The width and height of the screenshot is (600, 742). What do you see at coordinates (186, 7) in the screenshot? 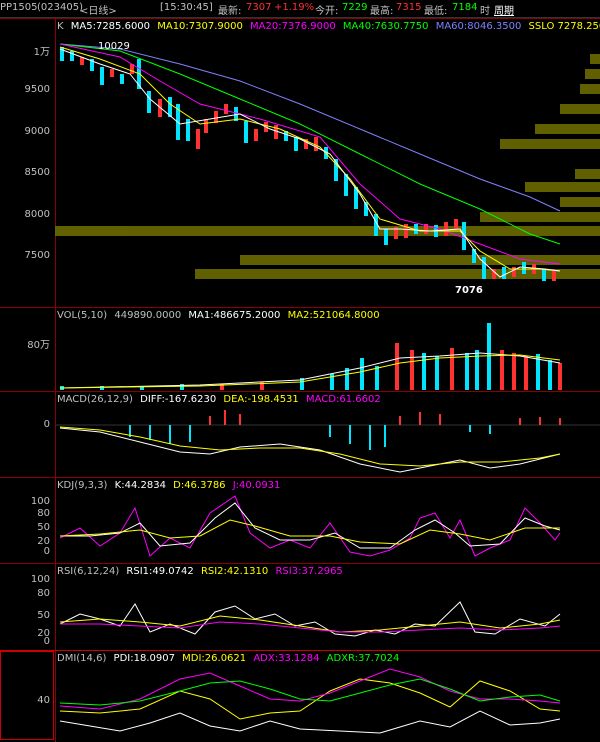
I see `time-label: [15:30:45]` at bounding box center [186, 7].